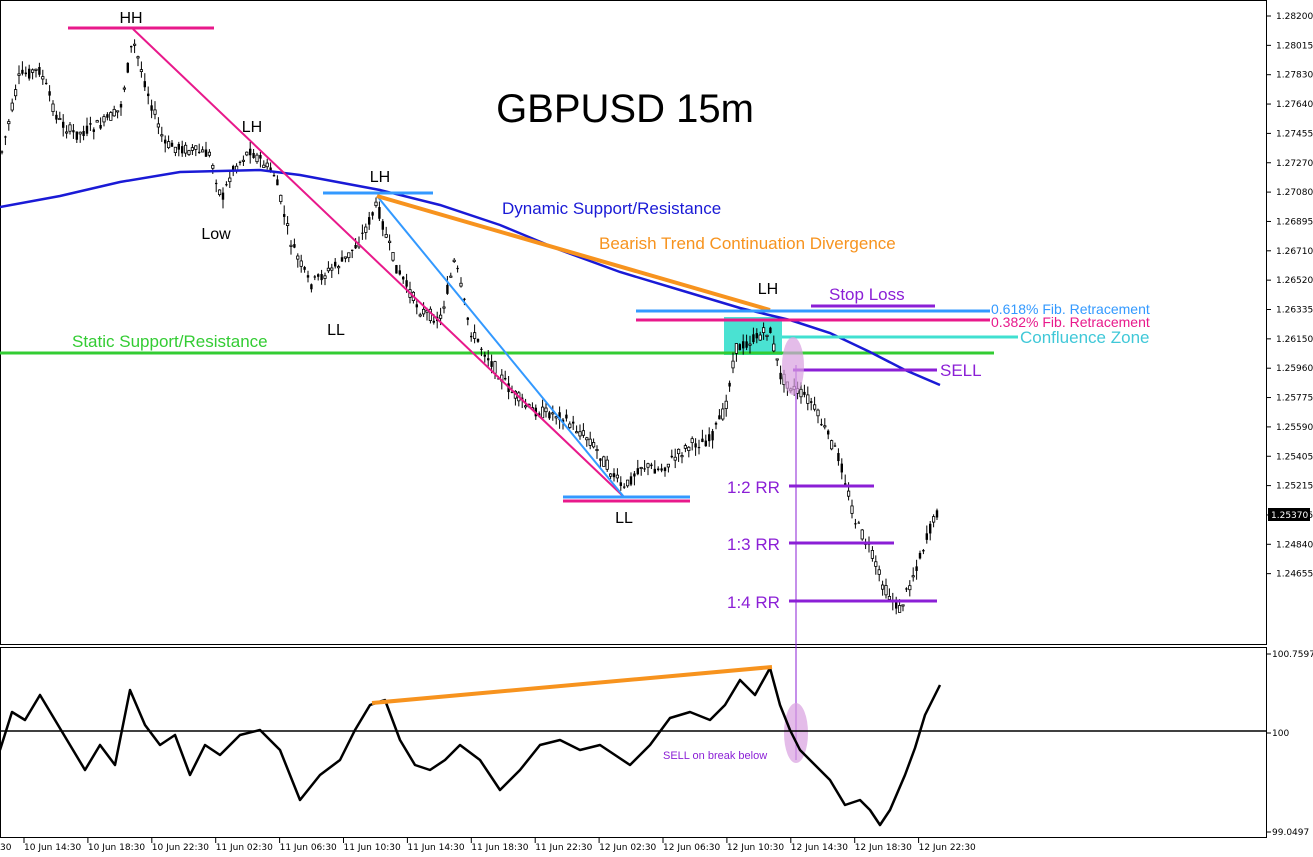 The width and height of the screenshot is (1313, 857). I want to click on price-tick-label: 1.25405, so click(1294, 457).